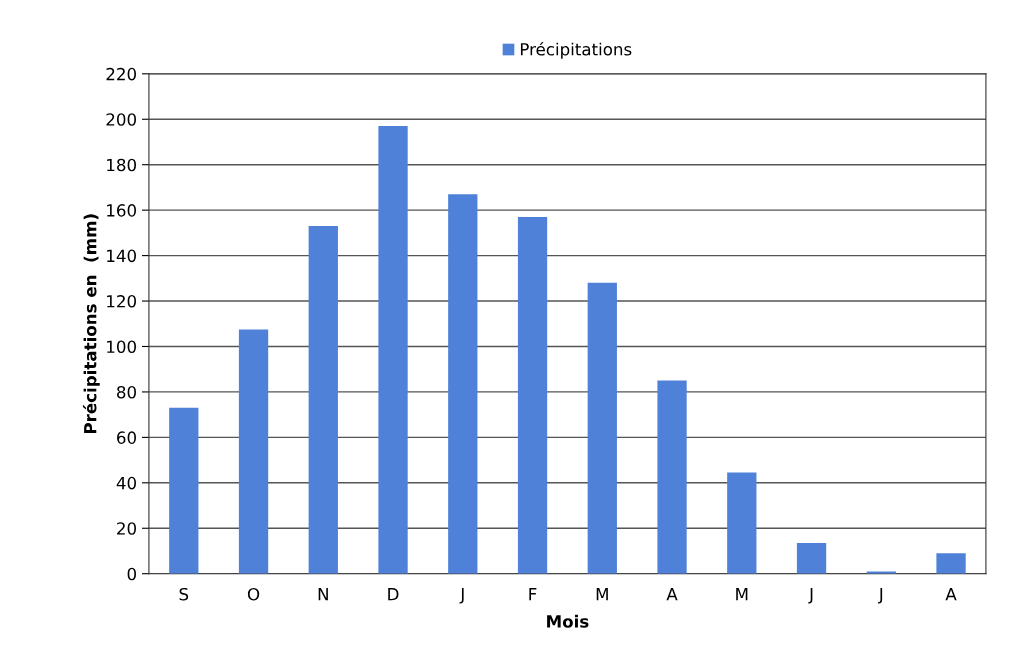  Describe the element at coordinates (121, 210) in the screenshot. I see `y-tick-label: 160` at that location.